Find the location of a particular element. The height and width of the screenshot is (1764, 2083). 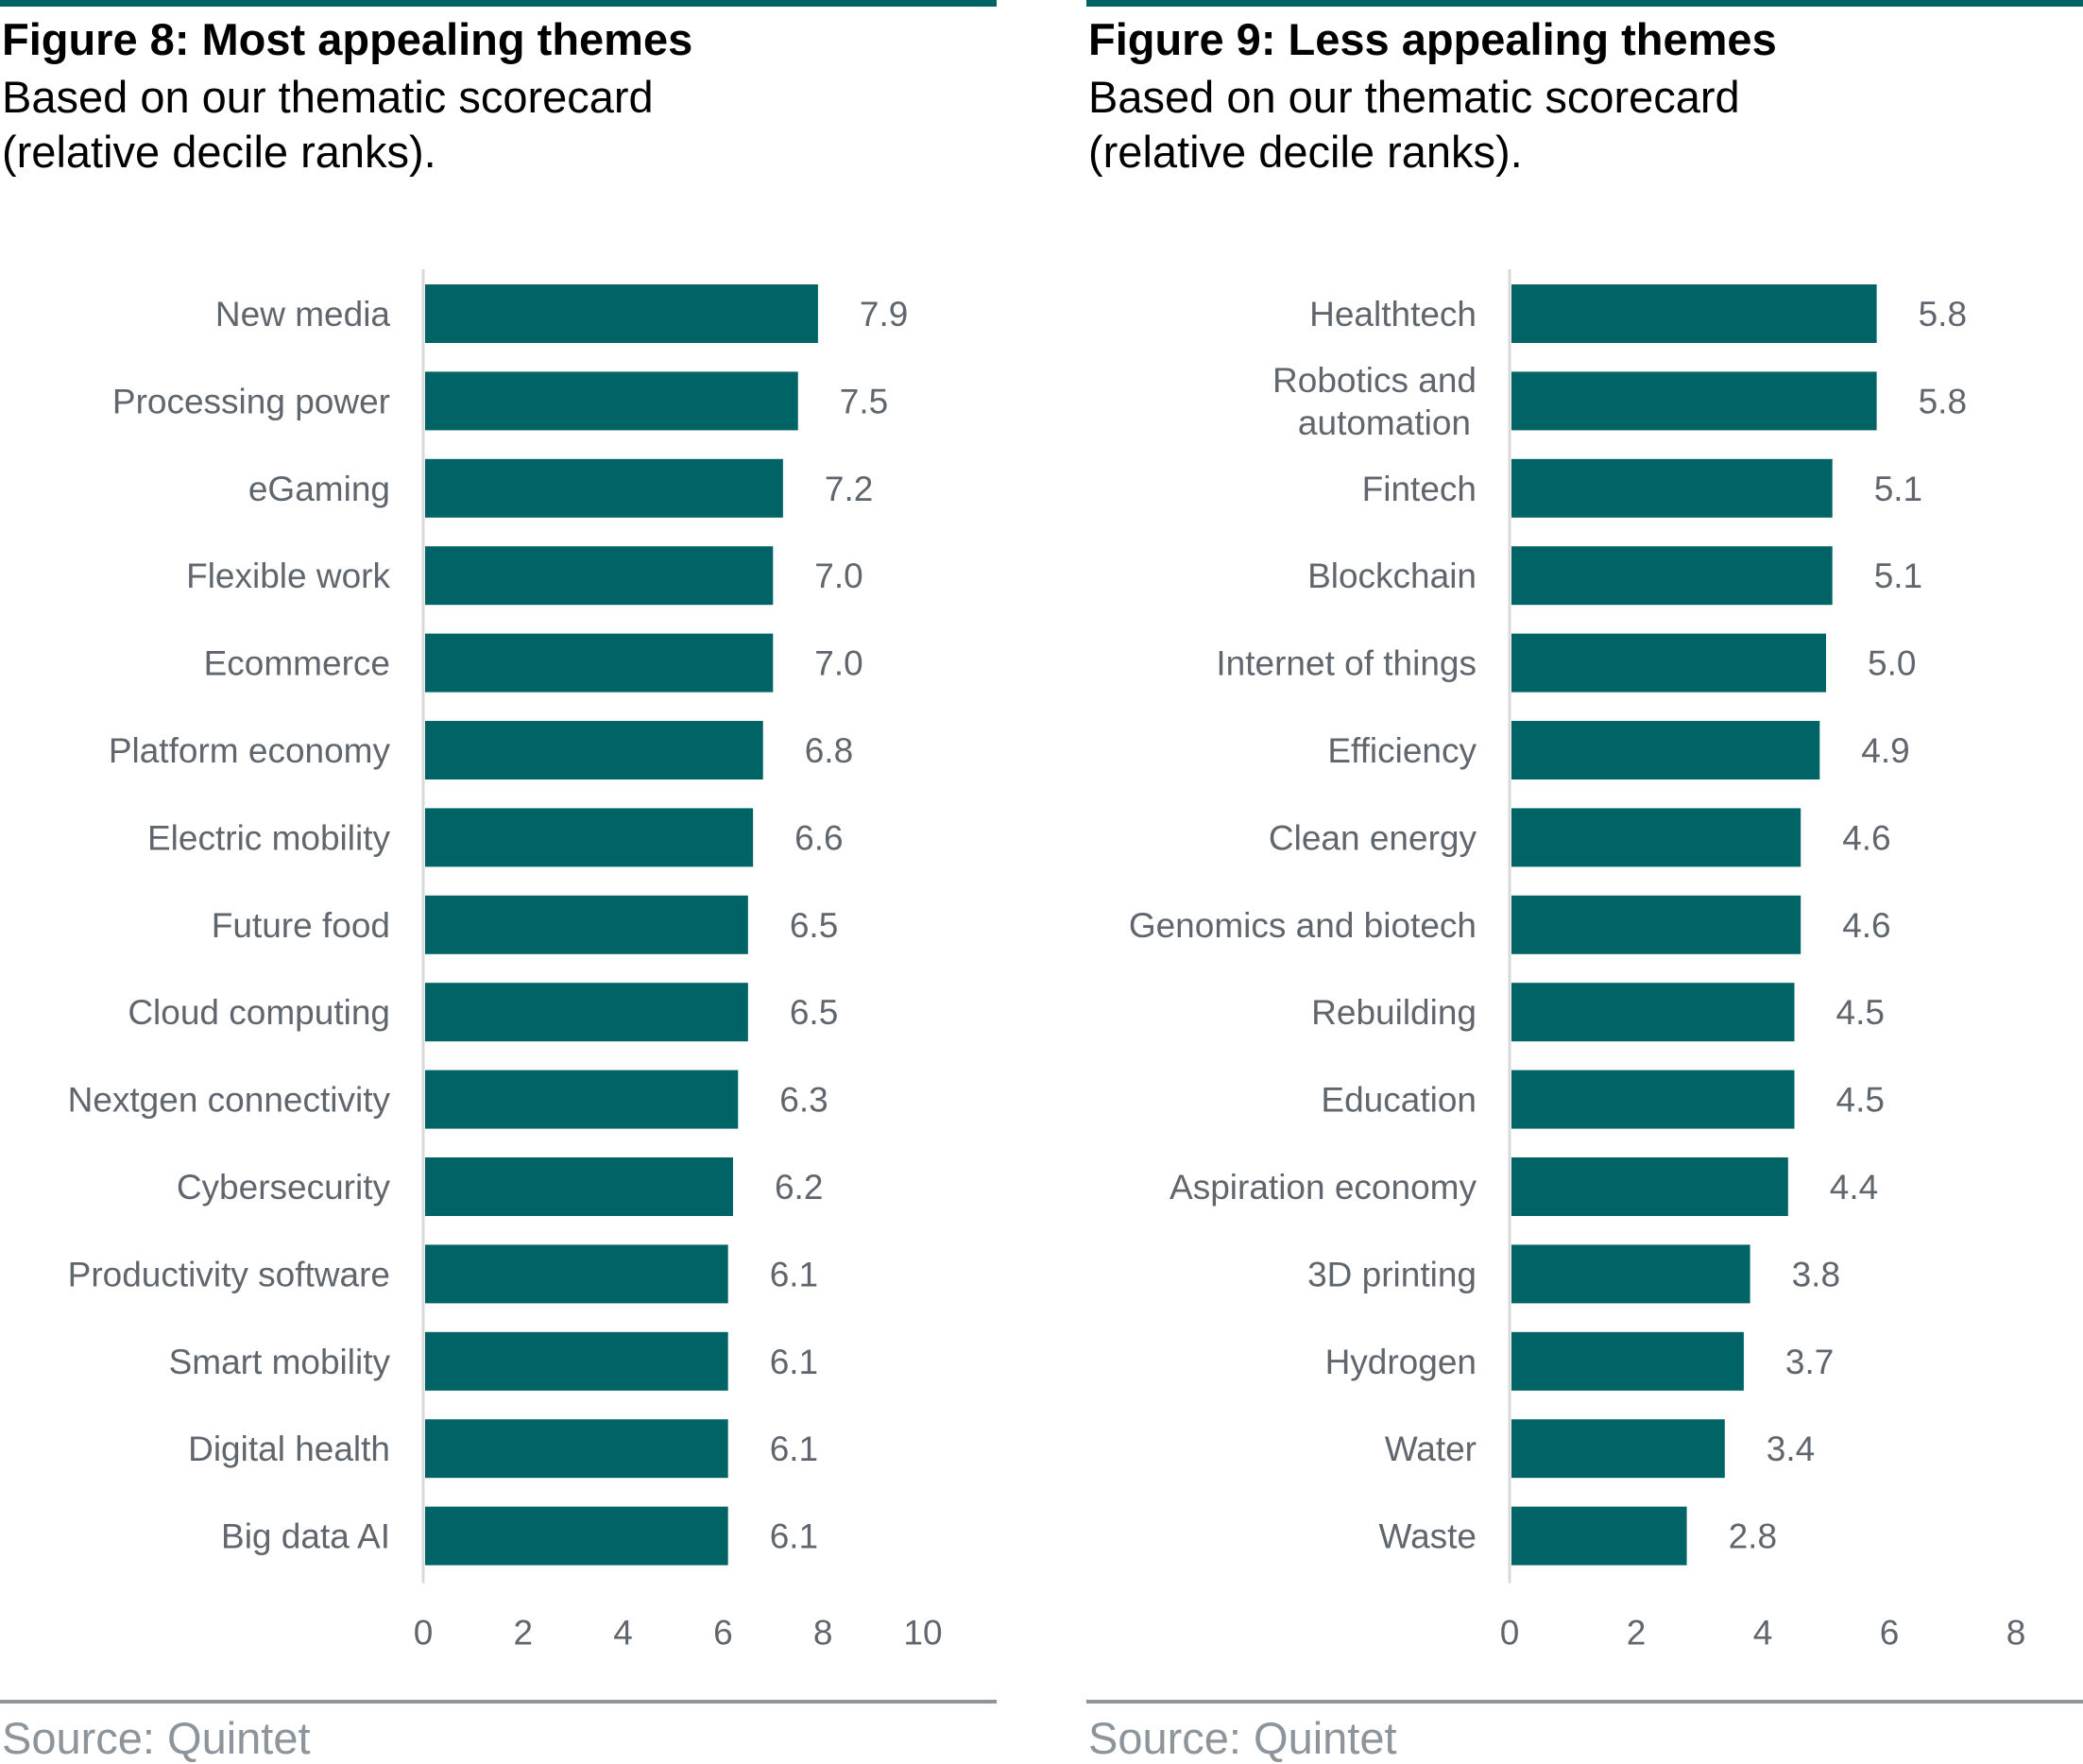

figure-9-value-label-2: 5.8 is located at coordinates (1943, 401).